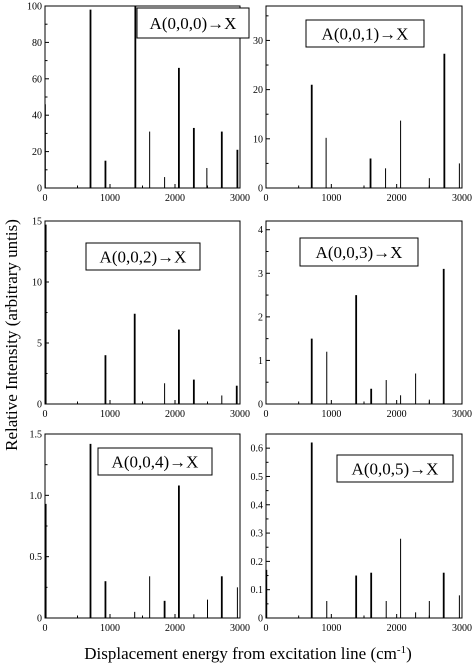 This screenshot has height=665, width=474. Describe the element at coordinates (401, 650) in the screenshot. I see `x-axis-label-exponent: -1` at that location.